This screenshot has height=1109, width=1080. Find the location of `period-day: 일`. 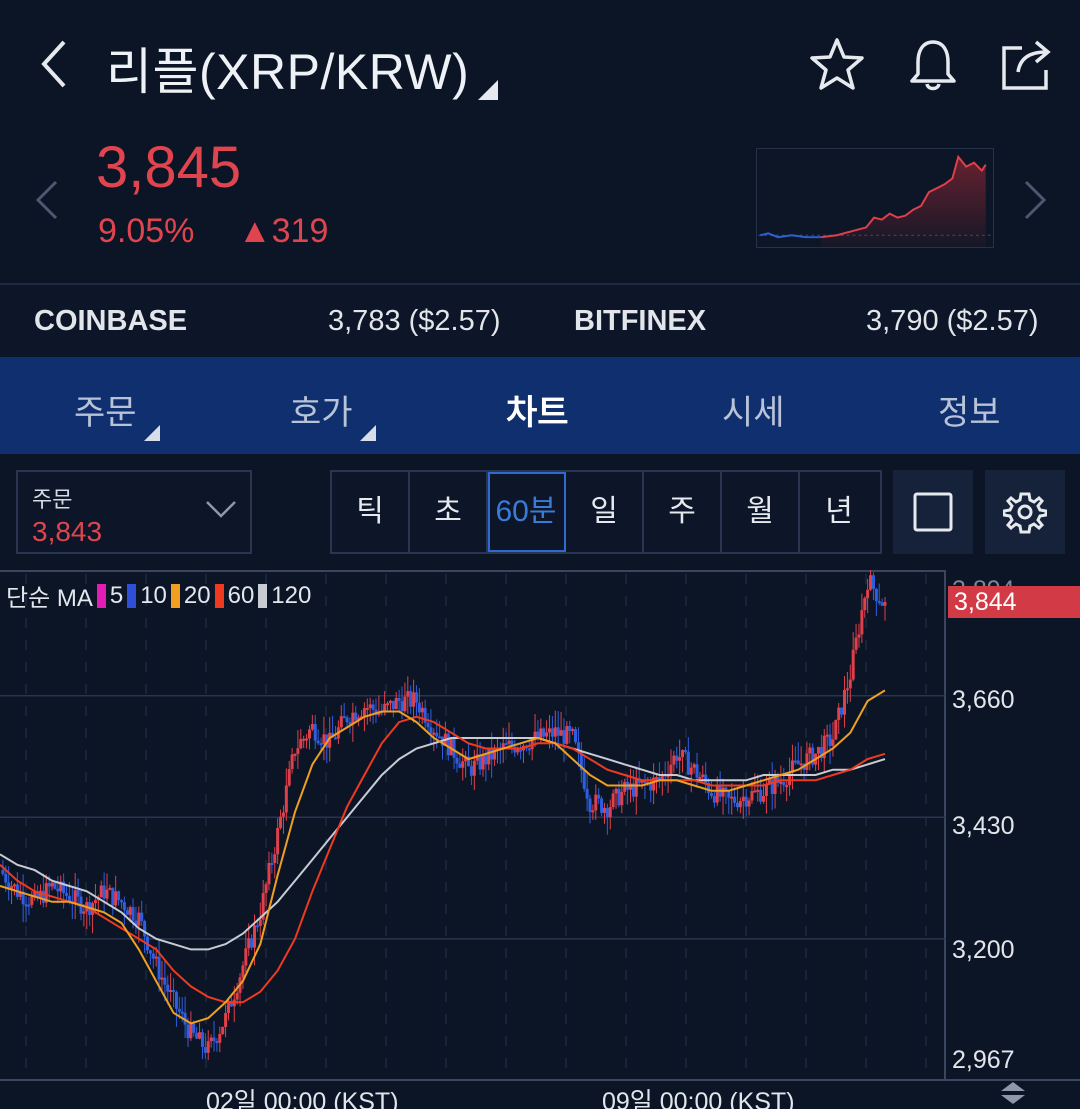

period-day: 일 is located at coordinates (605, 512).